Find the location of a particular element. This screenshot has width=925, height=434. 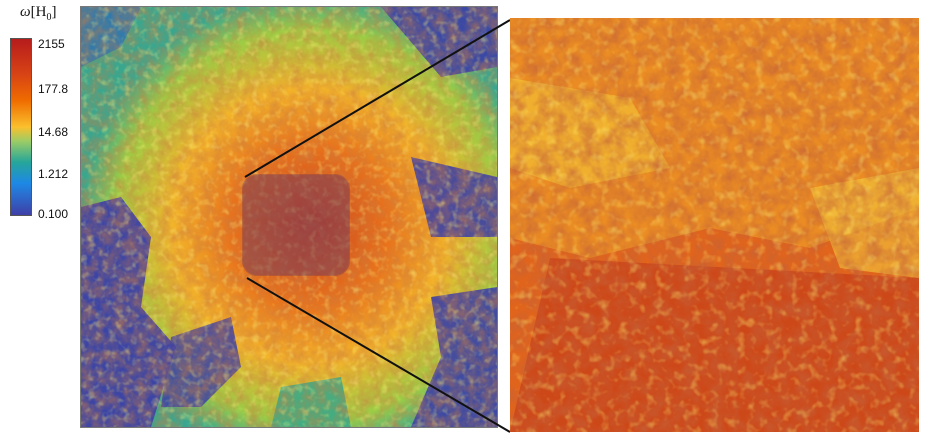

colorbar-symbol: ω is located at coordinates (25, 12).